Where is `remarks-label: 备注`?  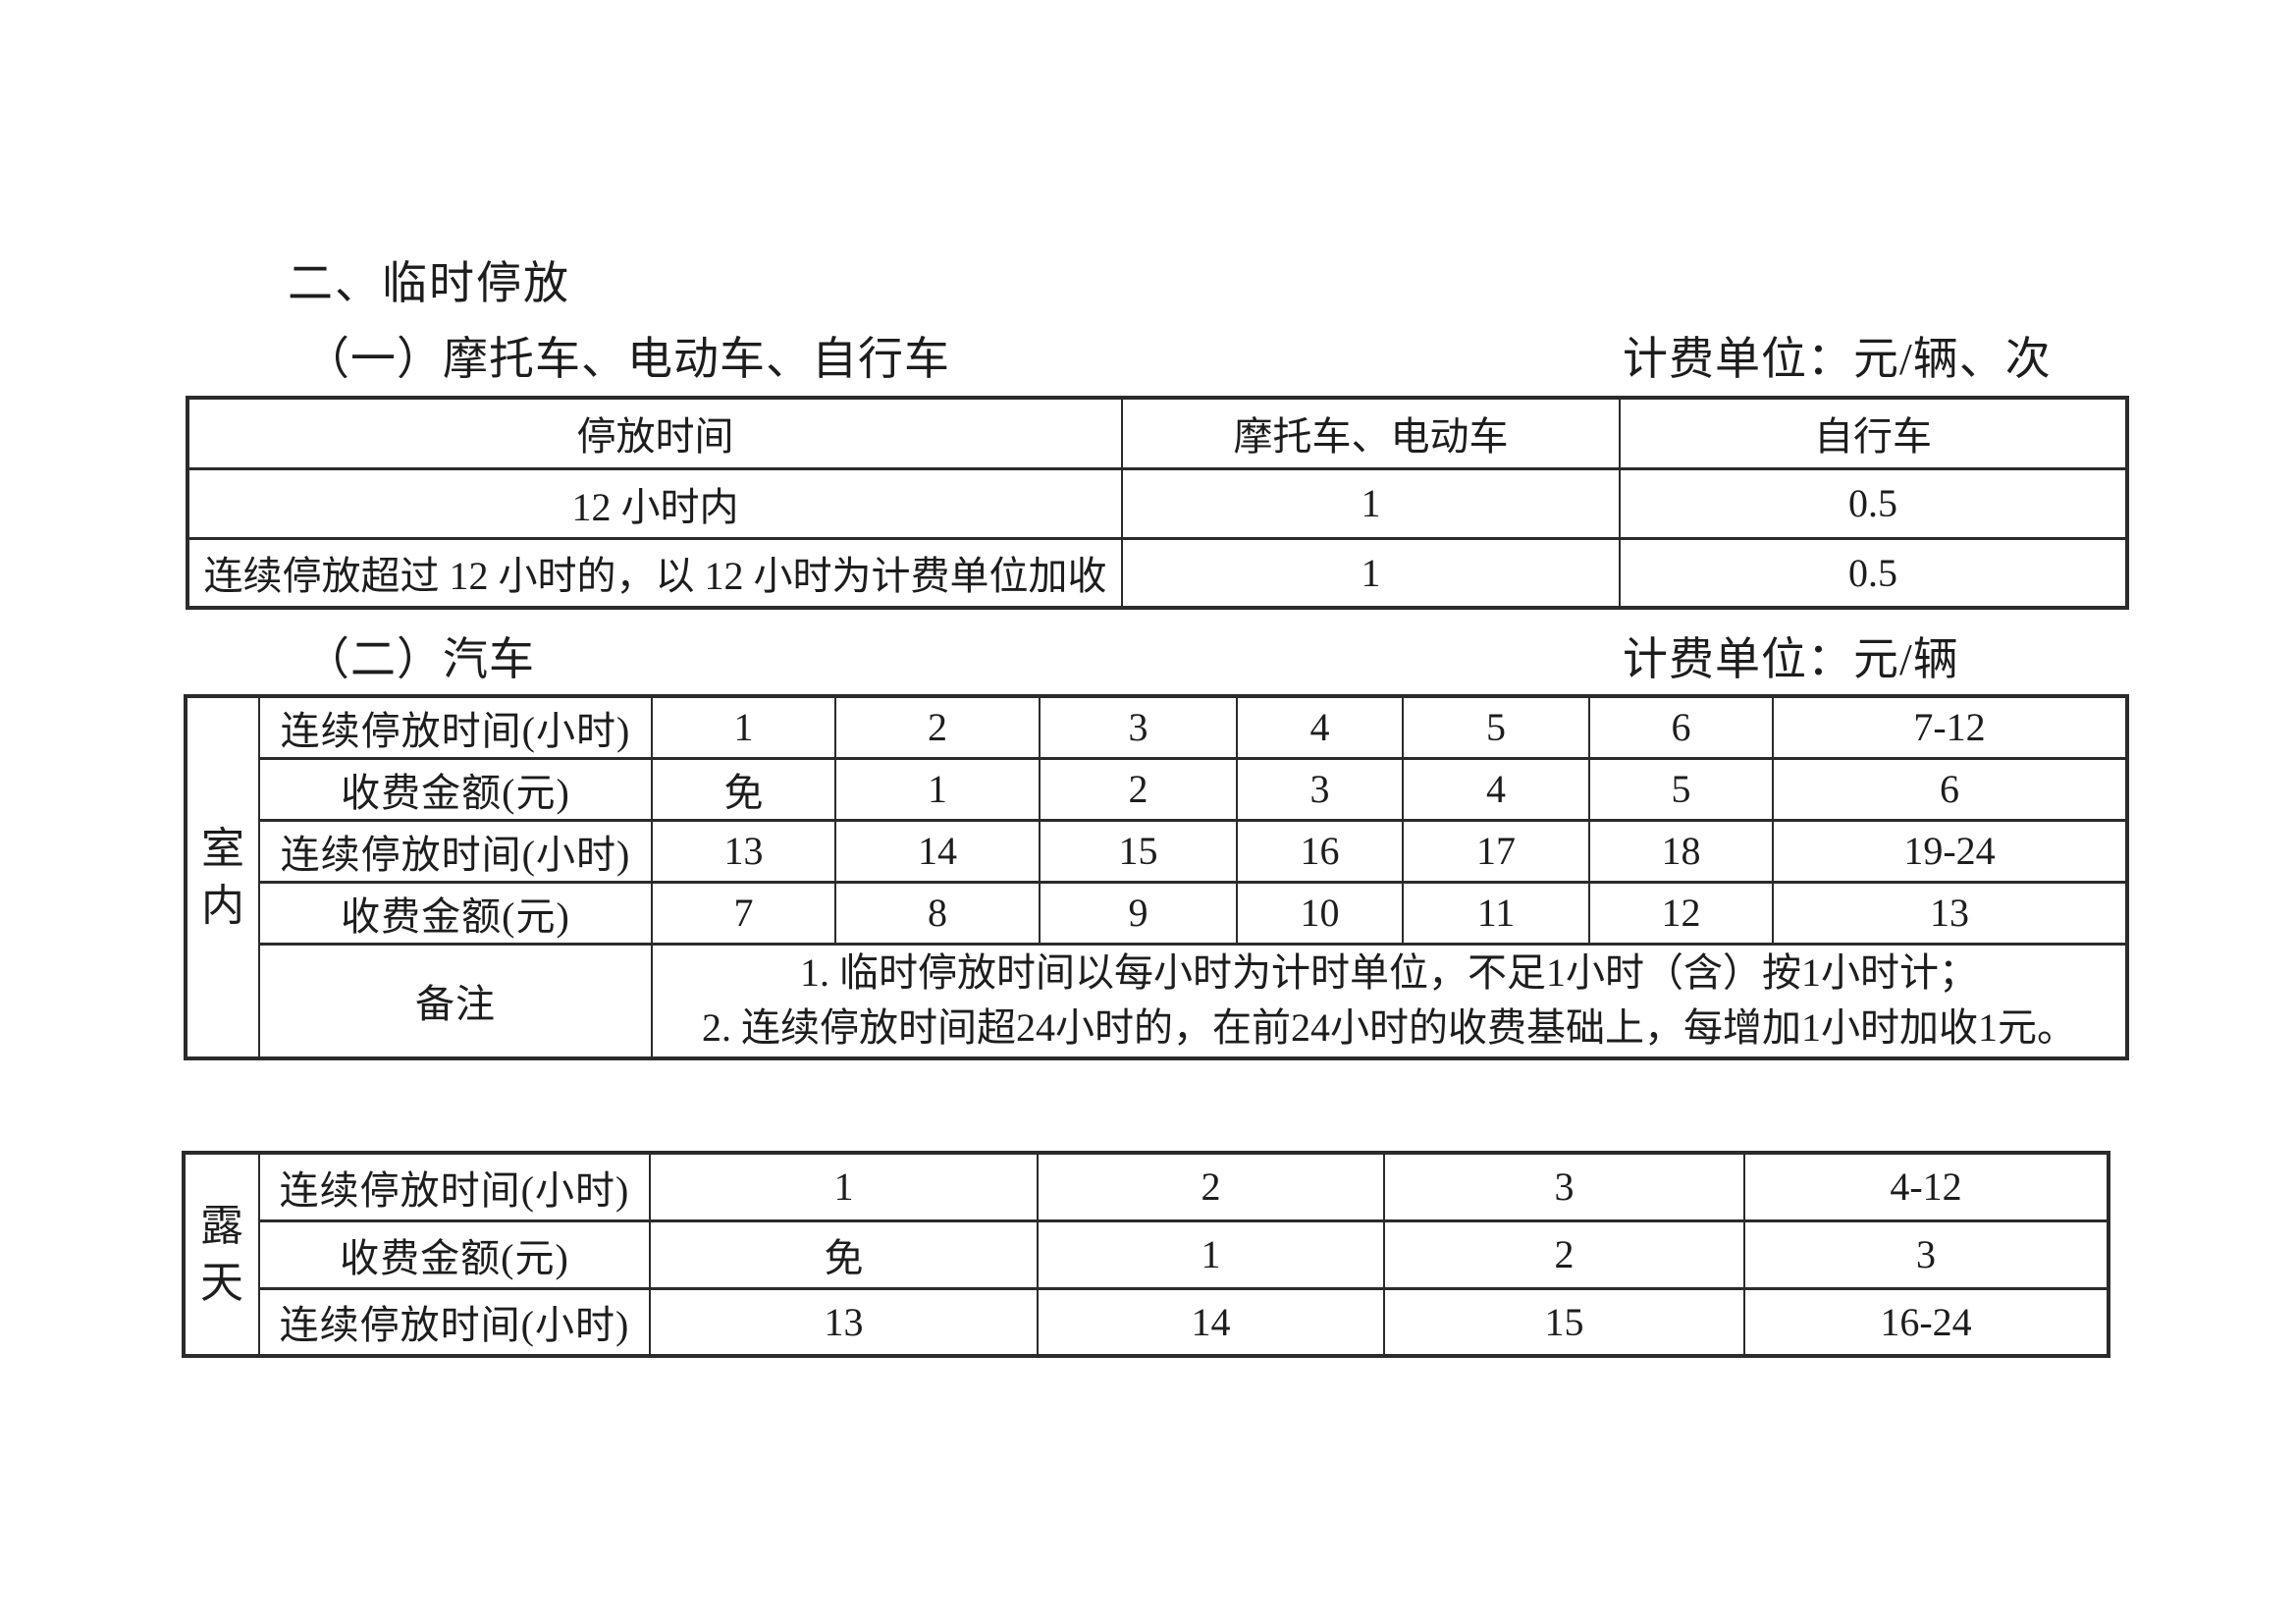 remarks-label: 备注 is located at coordinates (455, 1001).